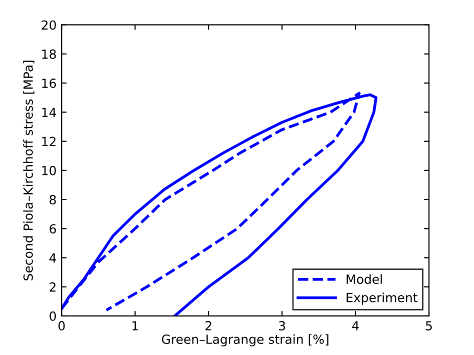 Image resolution: width=474 pixels, height=355 pixels. I want to click on y-tick-label: 16, so click(49, 83).